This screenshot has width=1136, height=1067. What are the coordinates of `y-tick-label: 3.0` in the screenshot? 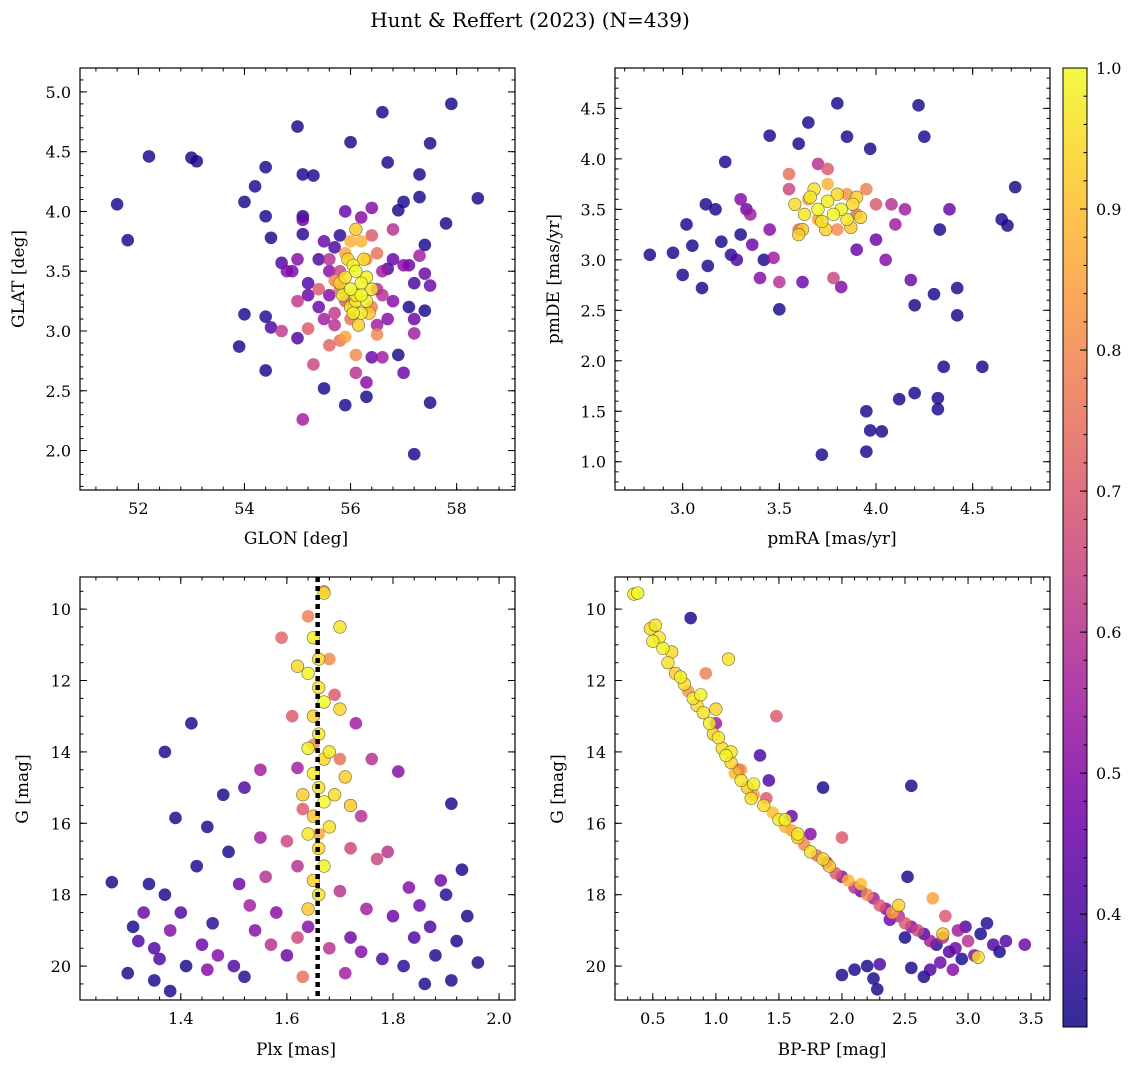 It's located at (593, 260).